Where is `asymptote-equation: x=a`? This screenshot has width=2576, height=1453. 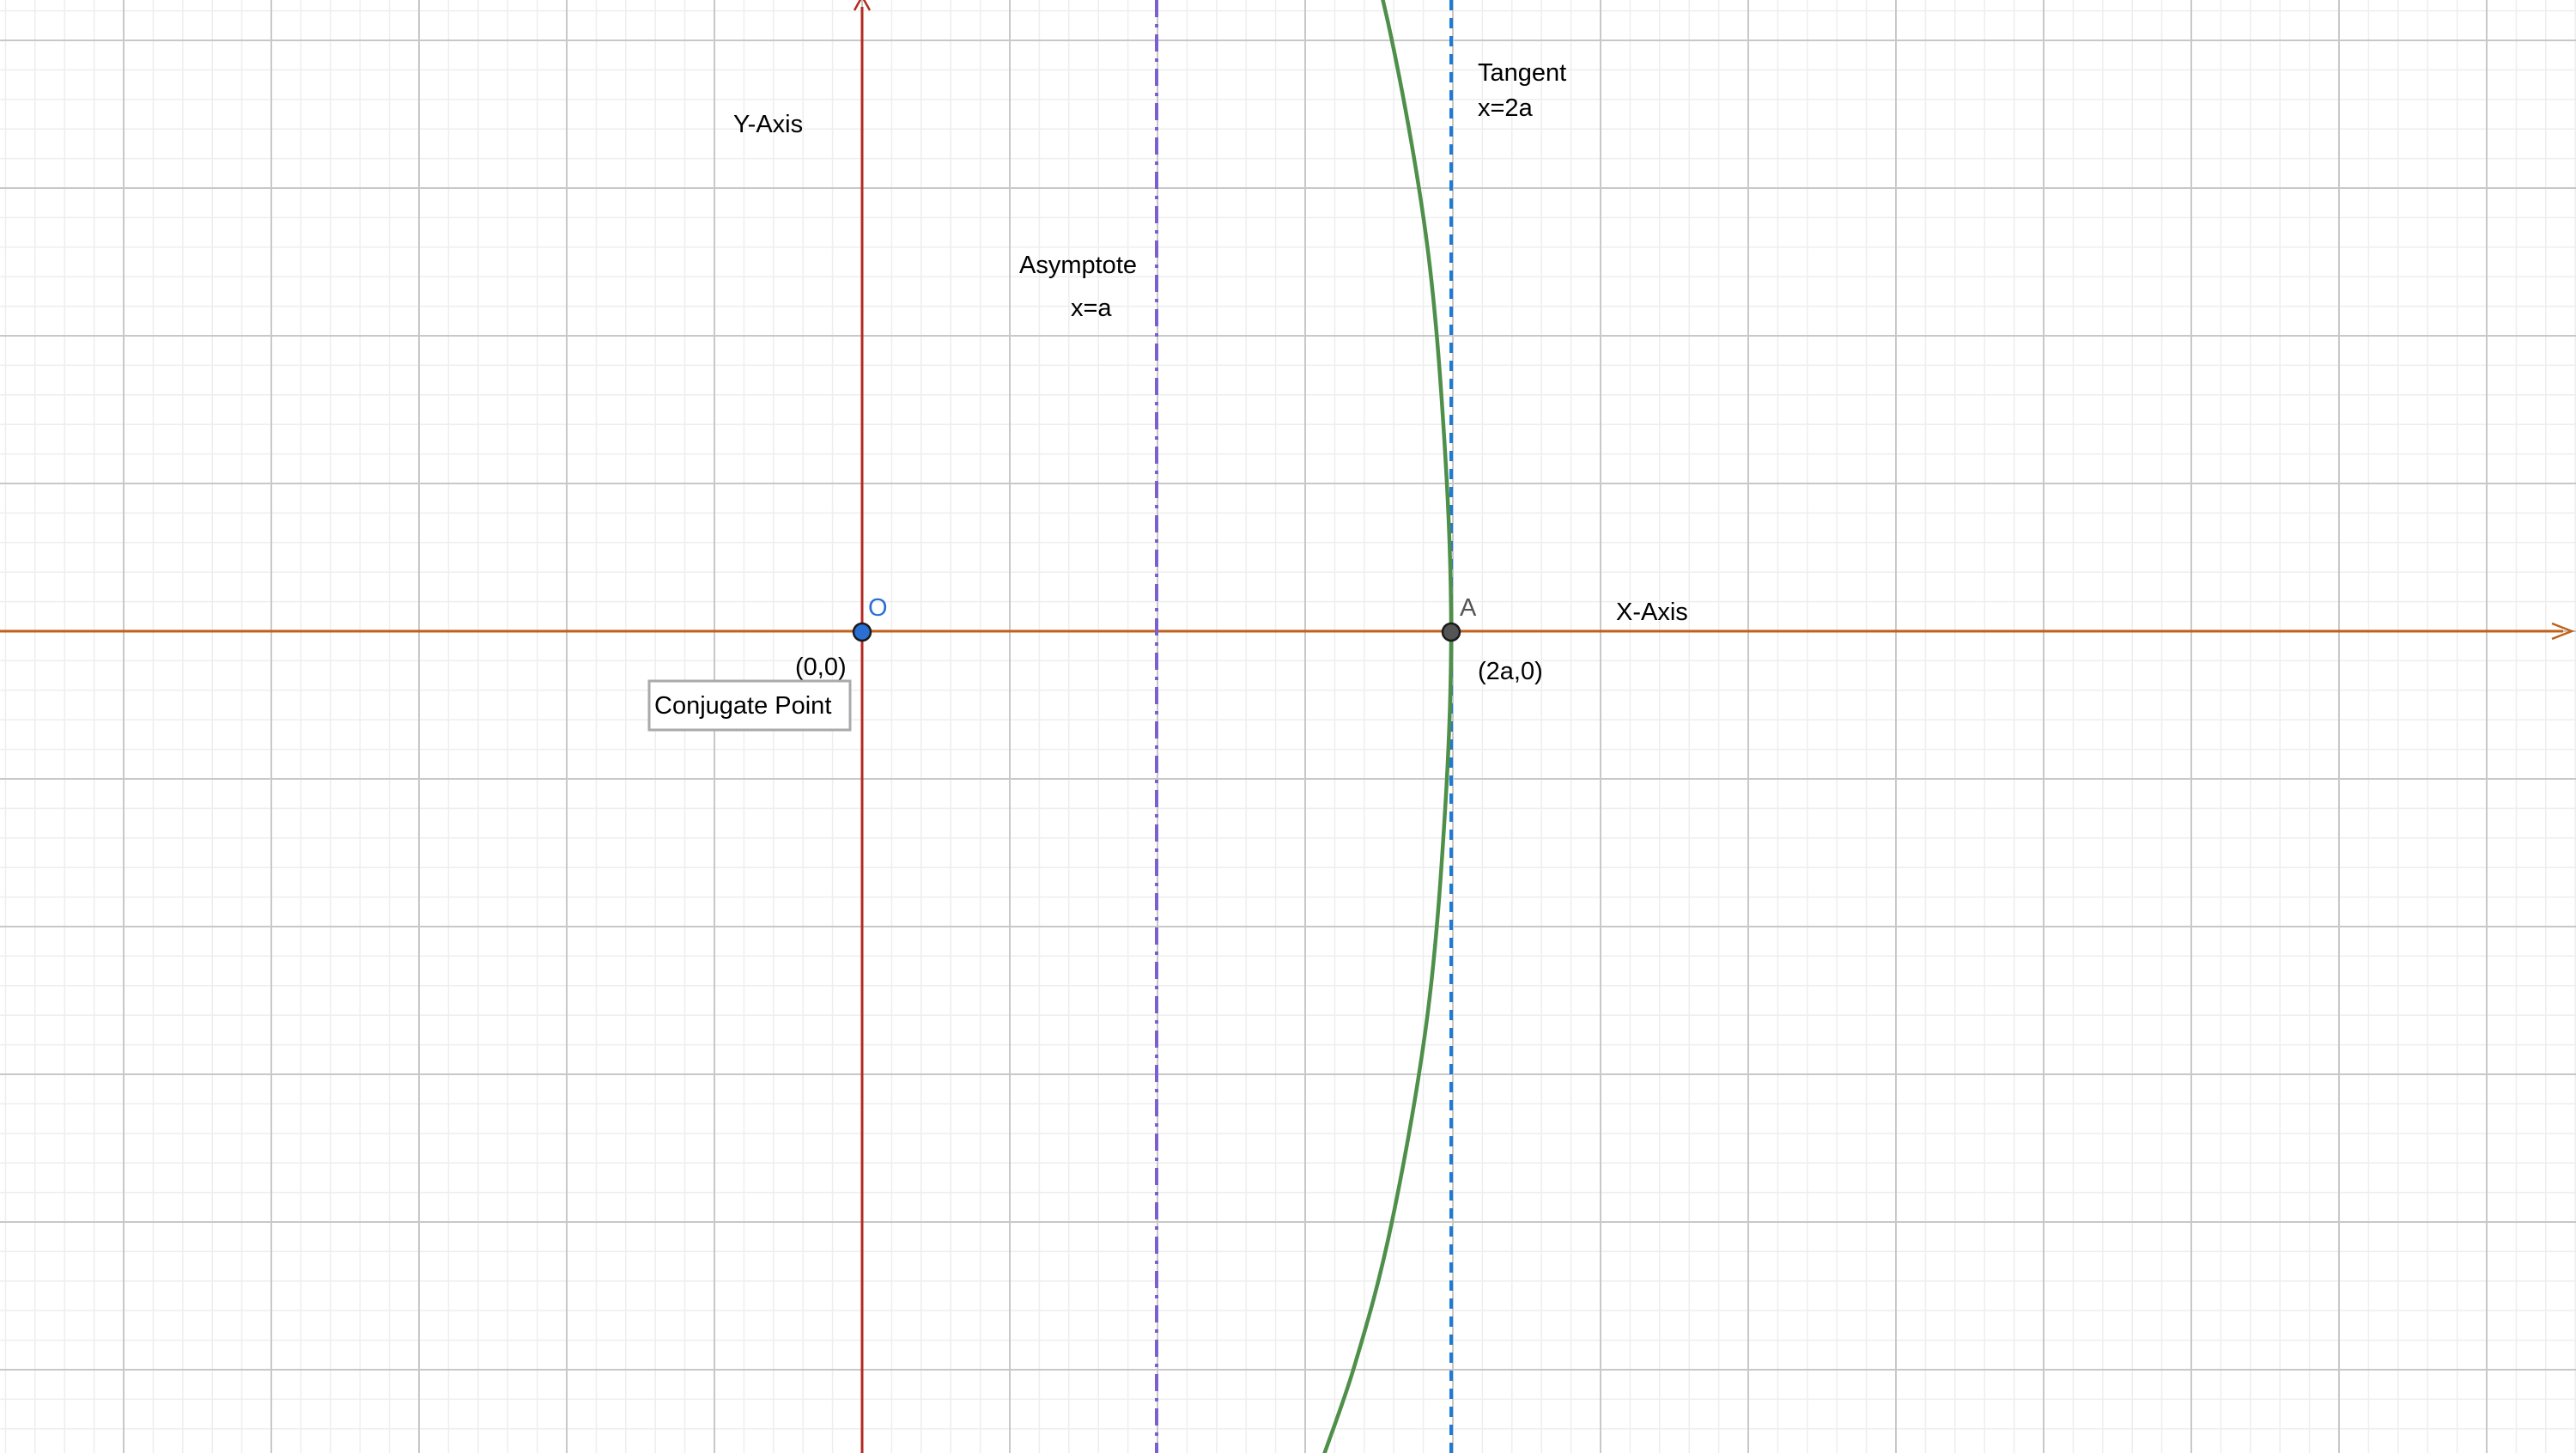
asymptote-equation: x=a is located at coordinates (1091, 309).